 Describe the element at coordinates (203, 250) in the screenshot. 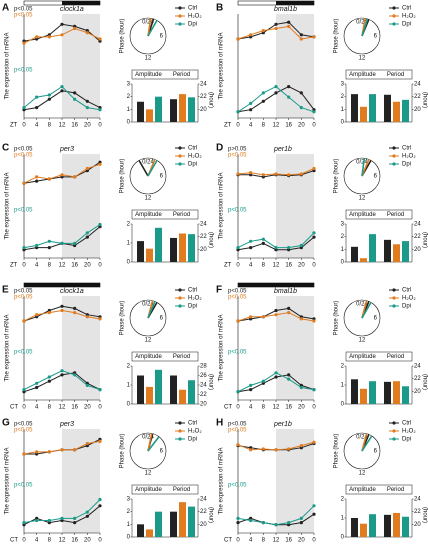

I see `bar-y2-tick-label: 20` at that location.